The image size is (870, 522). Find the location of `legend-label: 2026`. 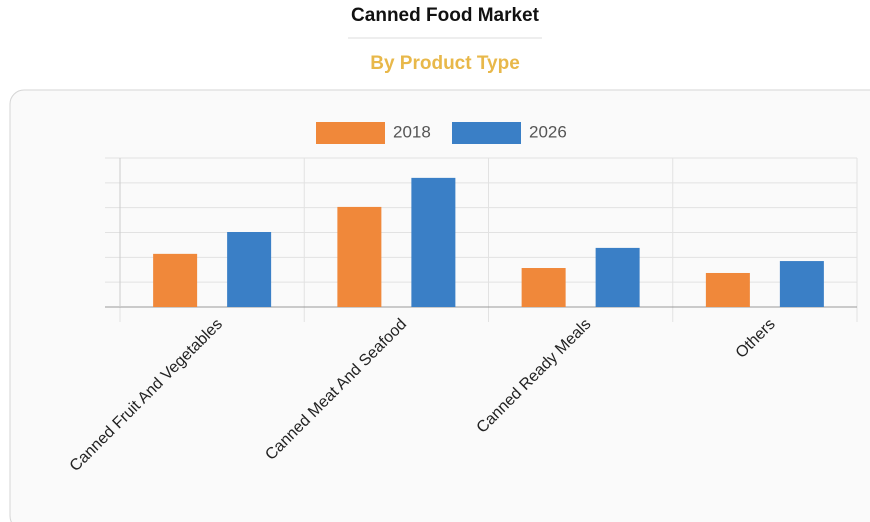

legend-label: 2026 is located at coordinates (548, 131).